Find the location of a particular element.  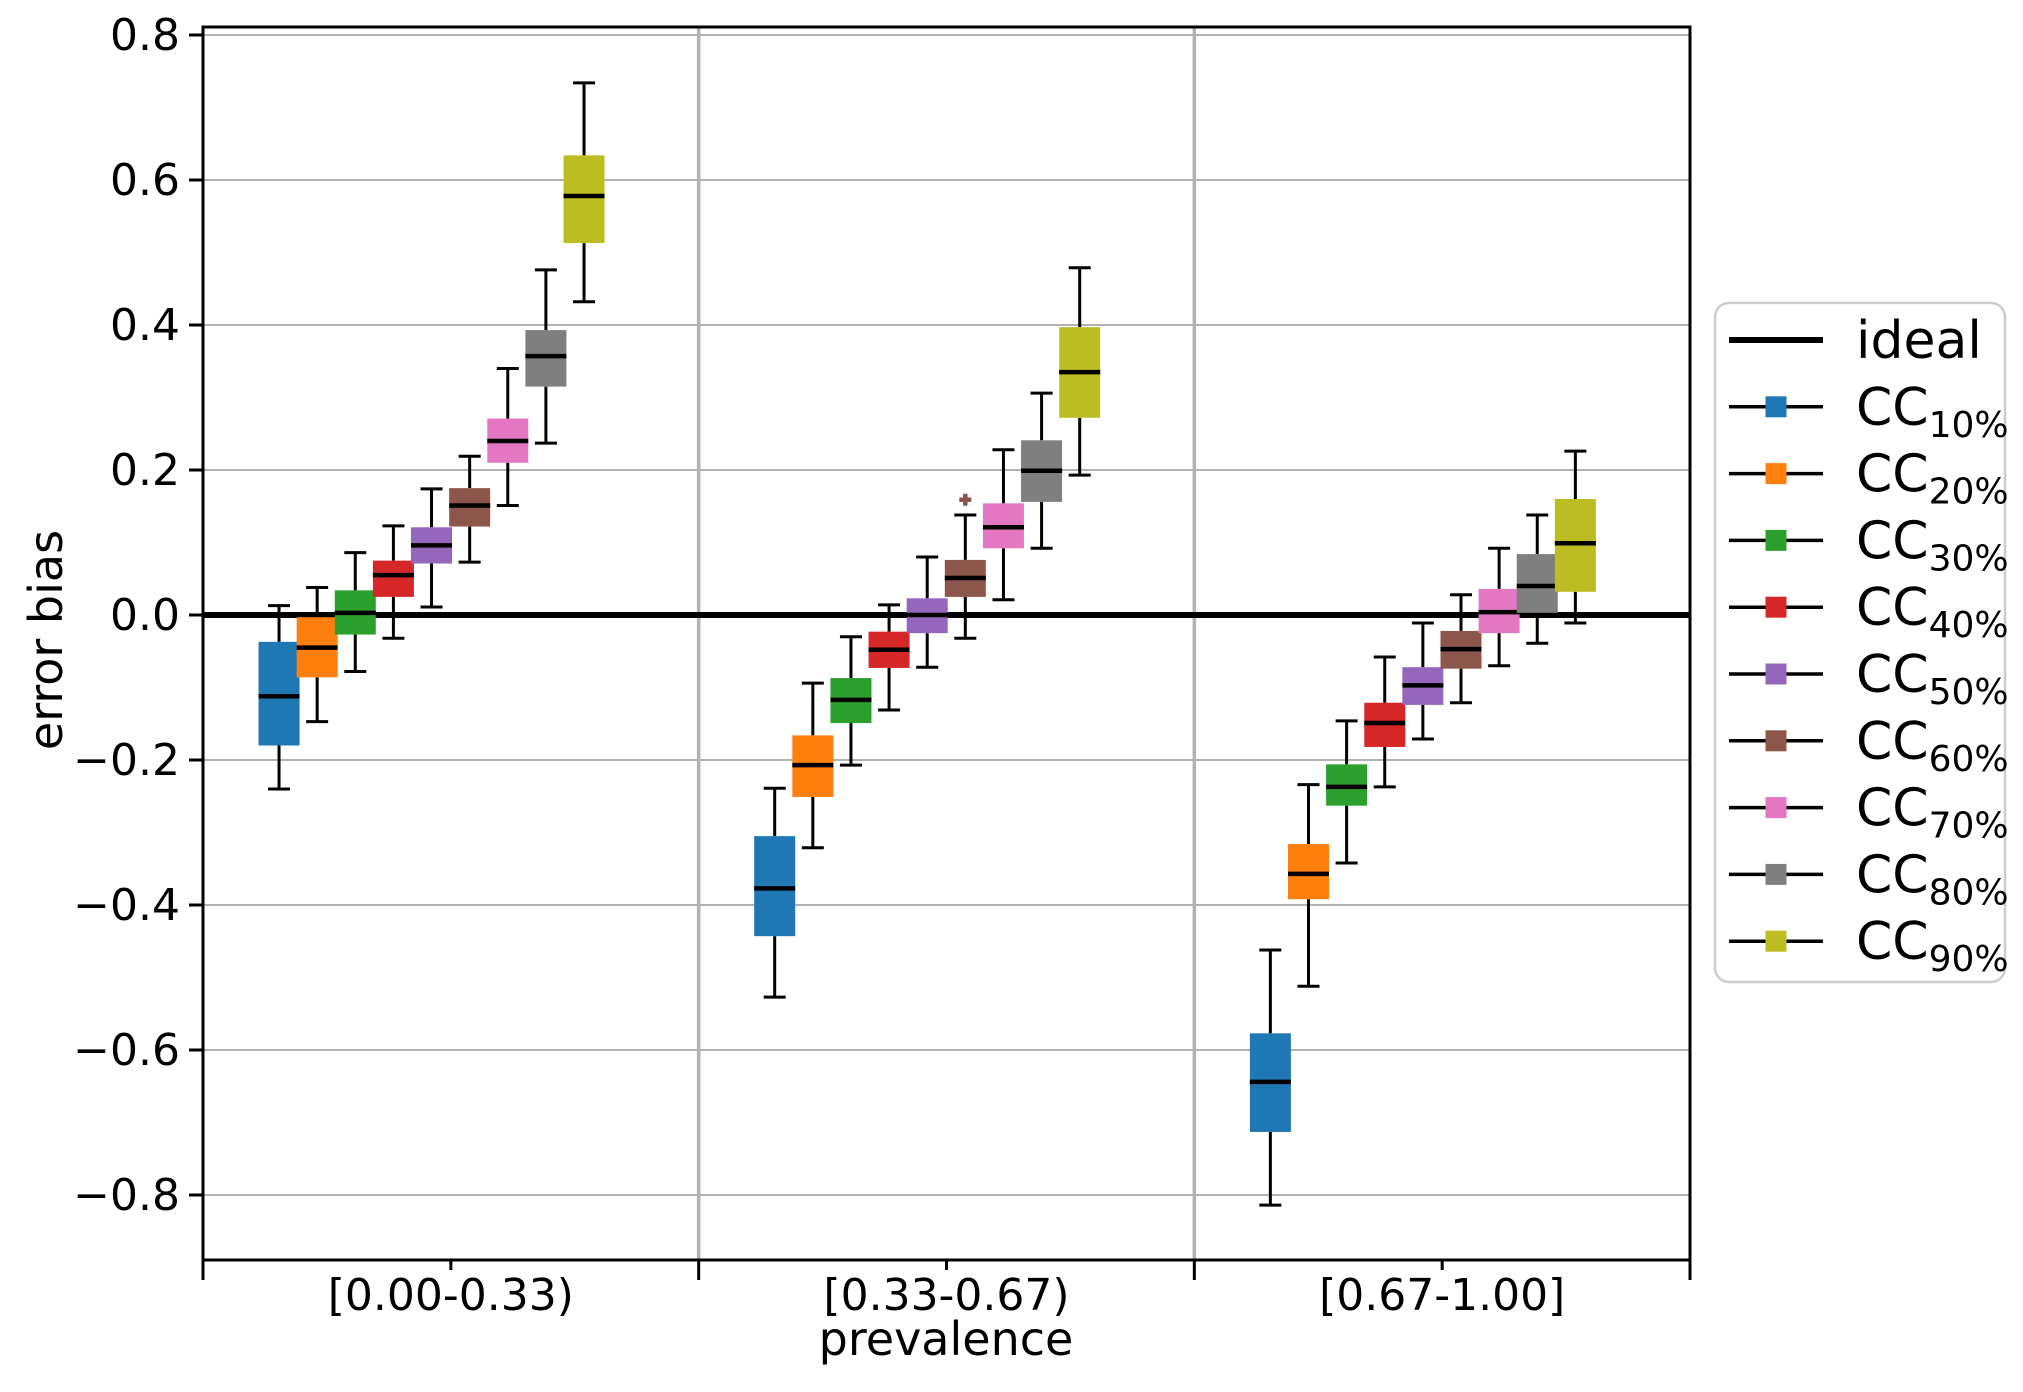

x-tick-label: [0.00-0.33) is located at coordinates (451, 1295).